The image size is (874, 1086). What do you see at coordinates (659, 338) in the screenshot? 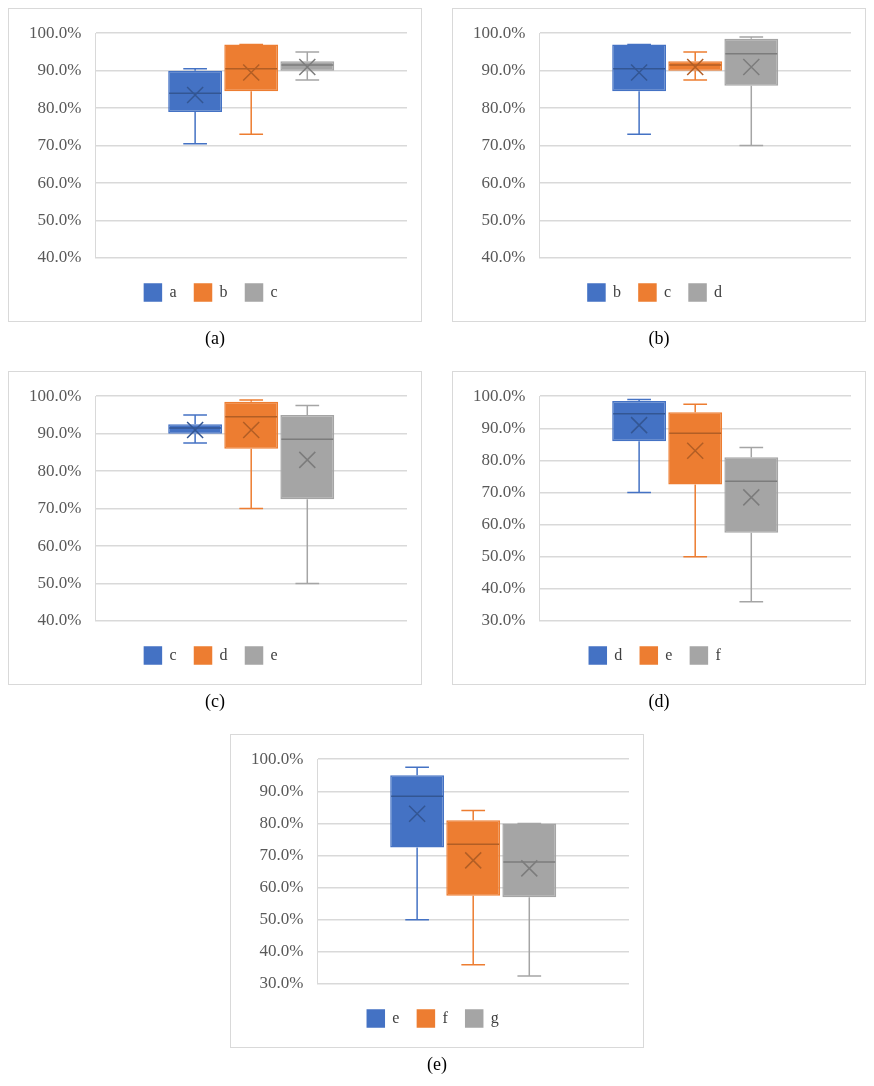
I see `text: (b)` at bounding box center [659, 338].